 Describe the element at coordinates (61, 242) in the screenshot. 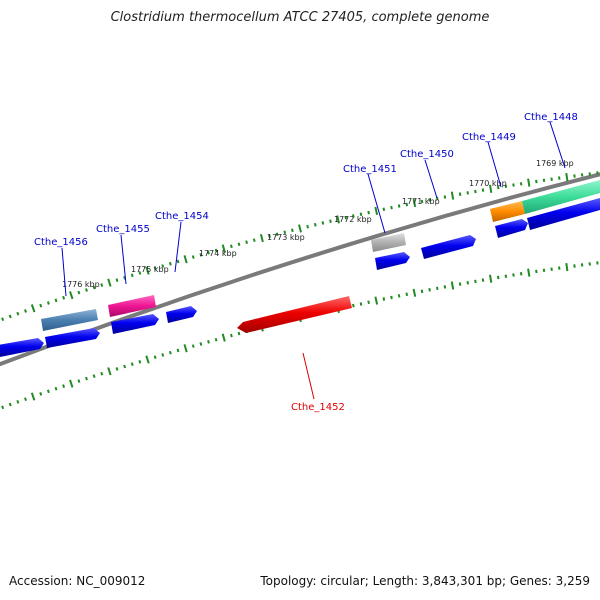

I see `gene-label-cthe-1456: Cthe_1456` at that location.